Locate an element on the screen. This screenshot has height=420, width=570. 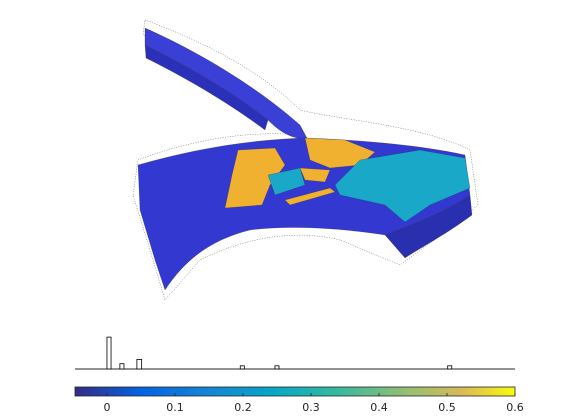
upper-branch is located at coordinates (226, 84).